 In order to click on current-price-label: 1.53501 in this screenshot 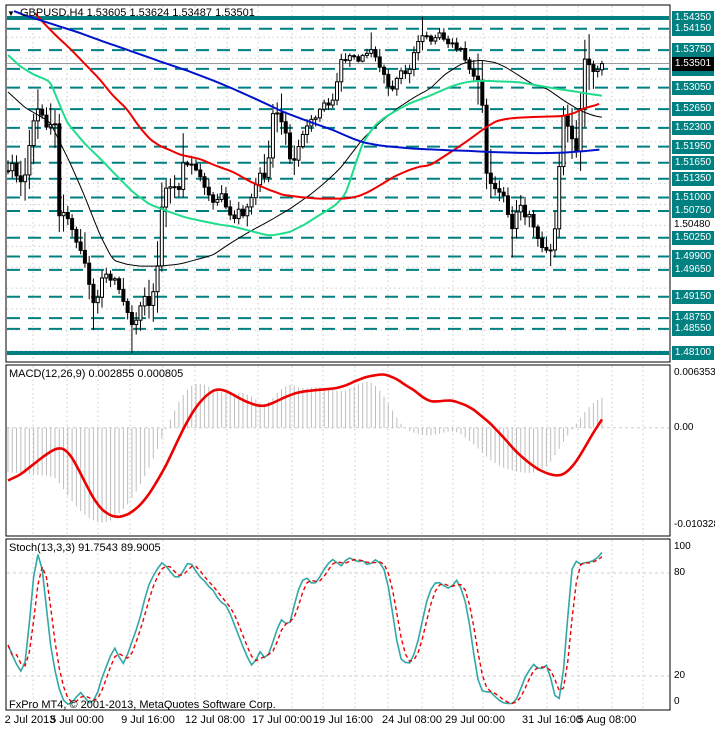, I will do `click(693, 64)`.